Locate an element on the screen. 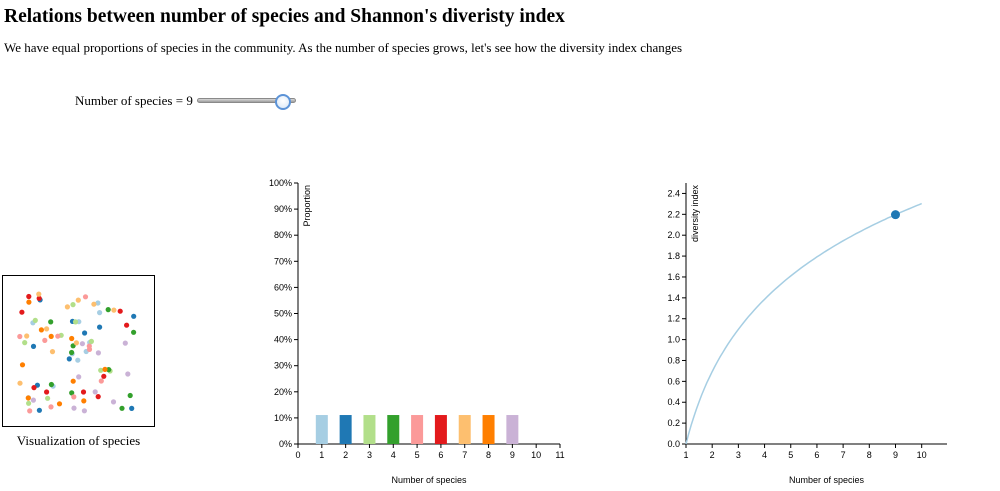 The height and width of the screenshot is (491, 1000). y-tick-label: 0.0 is located at coordinates (673, 444).